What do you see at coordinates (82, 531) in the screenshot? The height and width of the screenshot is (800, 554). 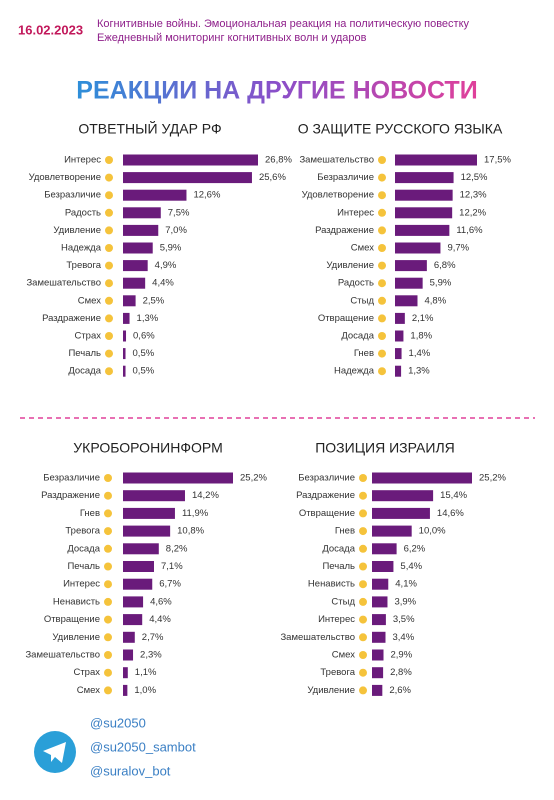 I see `category-label: Тревога` at bounding box center [82, 531].